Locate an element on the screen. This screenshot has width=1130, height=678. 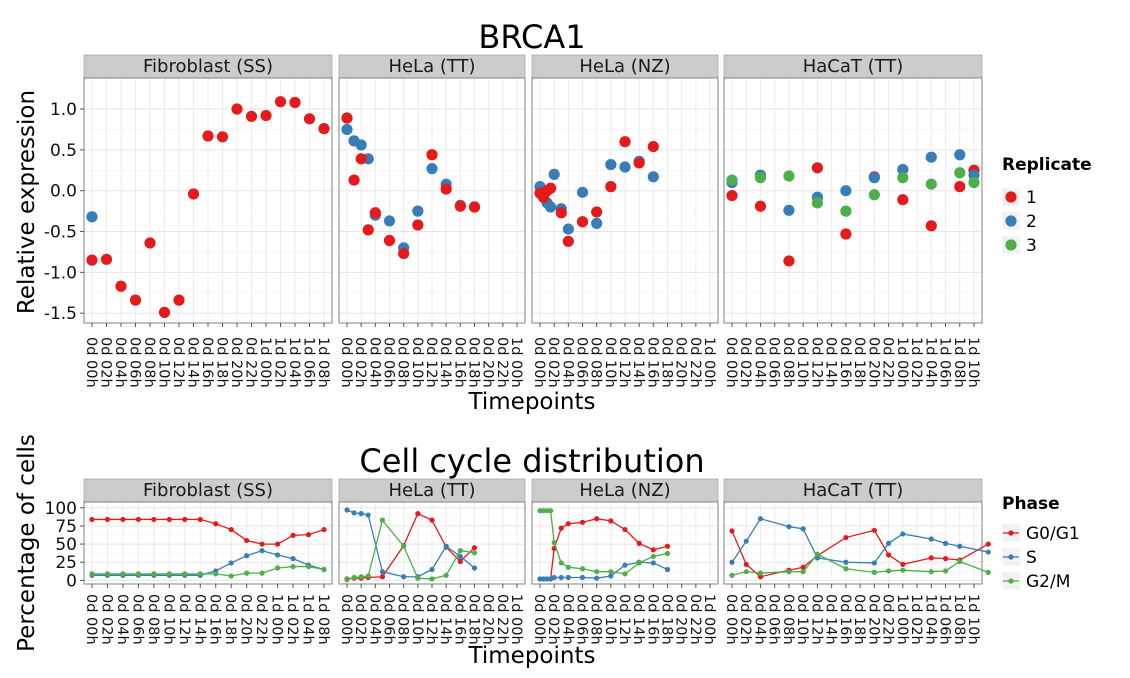
legend-label: 2 is located at coordinates (1031, 222).